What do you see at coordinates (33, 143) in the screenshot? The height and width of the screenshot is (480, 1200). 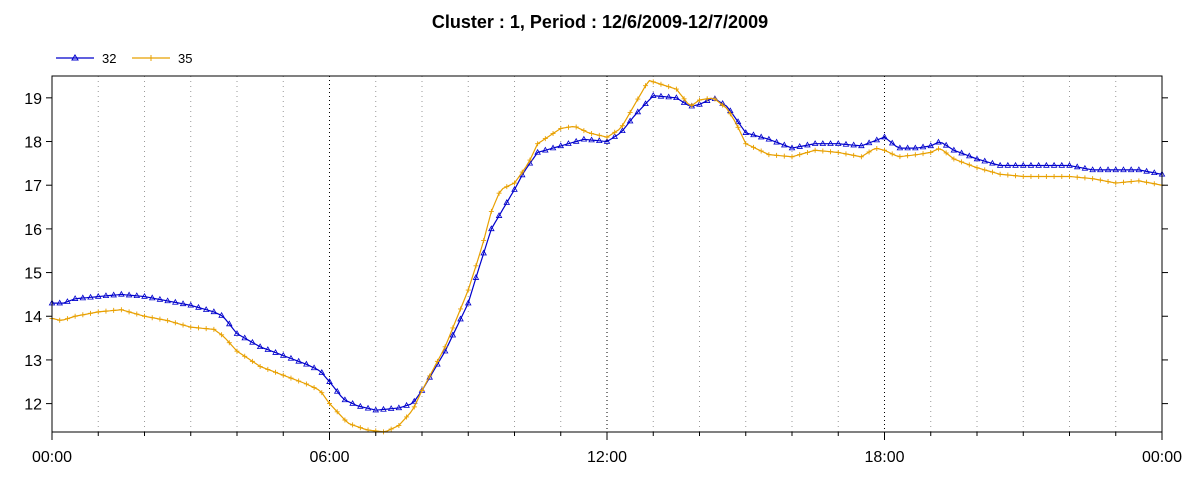 I see `y-tick-label: 18` at bounding box center [33, 143].